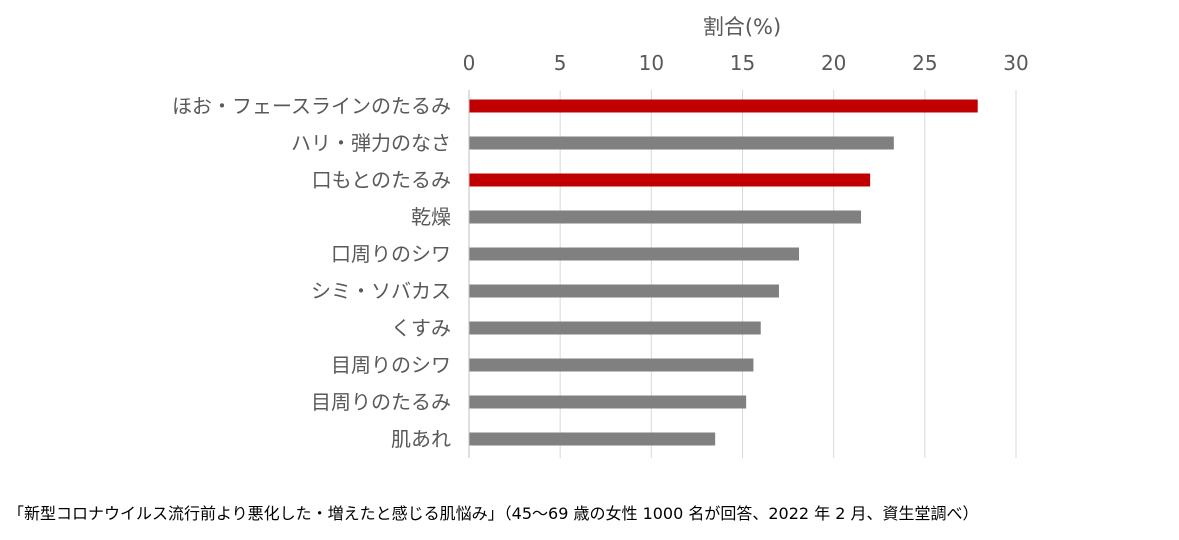 This screenshot has height=540, width=1179. What do you see at coordinates (1015, 63) in the screenshot?
I see `x-tick-label: 30` at bounding box center [1015, 63].